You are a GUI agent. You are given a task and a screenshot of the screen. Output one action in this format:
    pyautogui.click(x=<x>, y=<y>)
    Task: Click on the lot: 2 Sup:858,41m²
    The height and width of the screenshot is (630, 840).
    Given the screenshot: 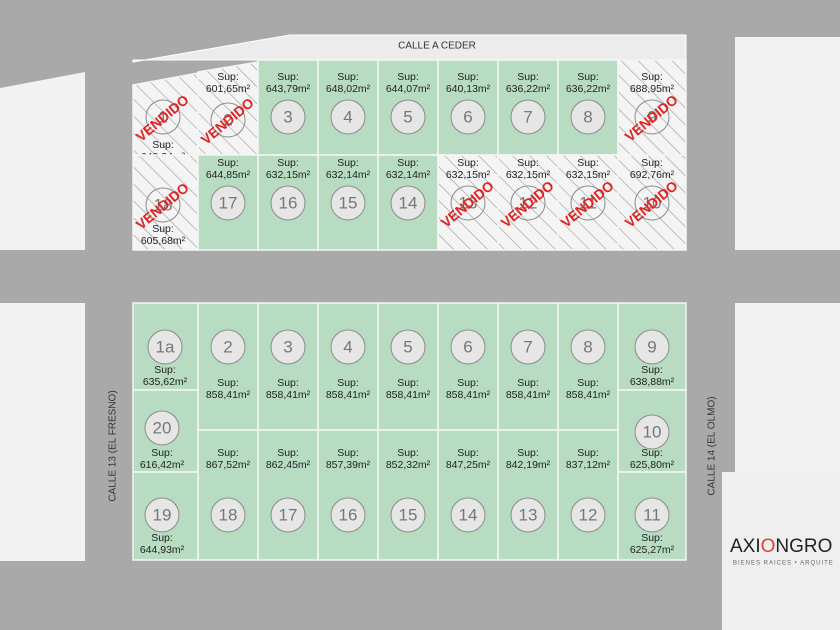 What is the action you would take?
    pyautogui.click(x=228, y=366)
    